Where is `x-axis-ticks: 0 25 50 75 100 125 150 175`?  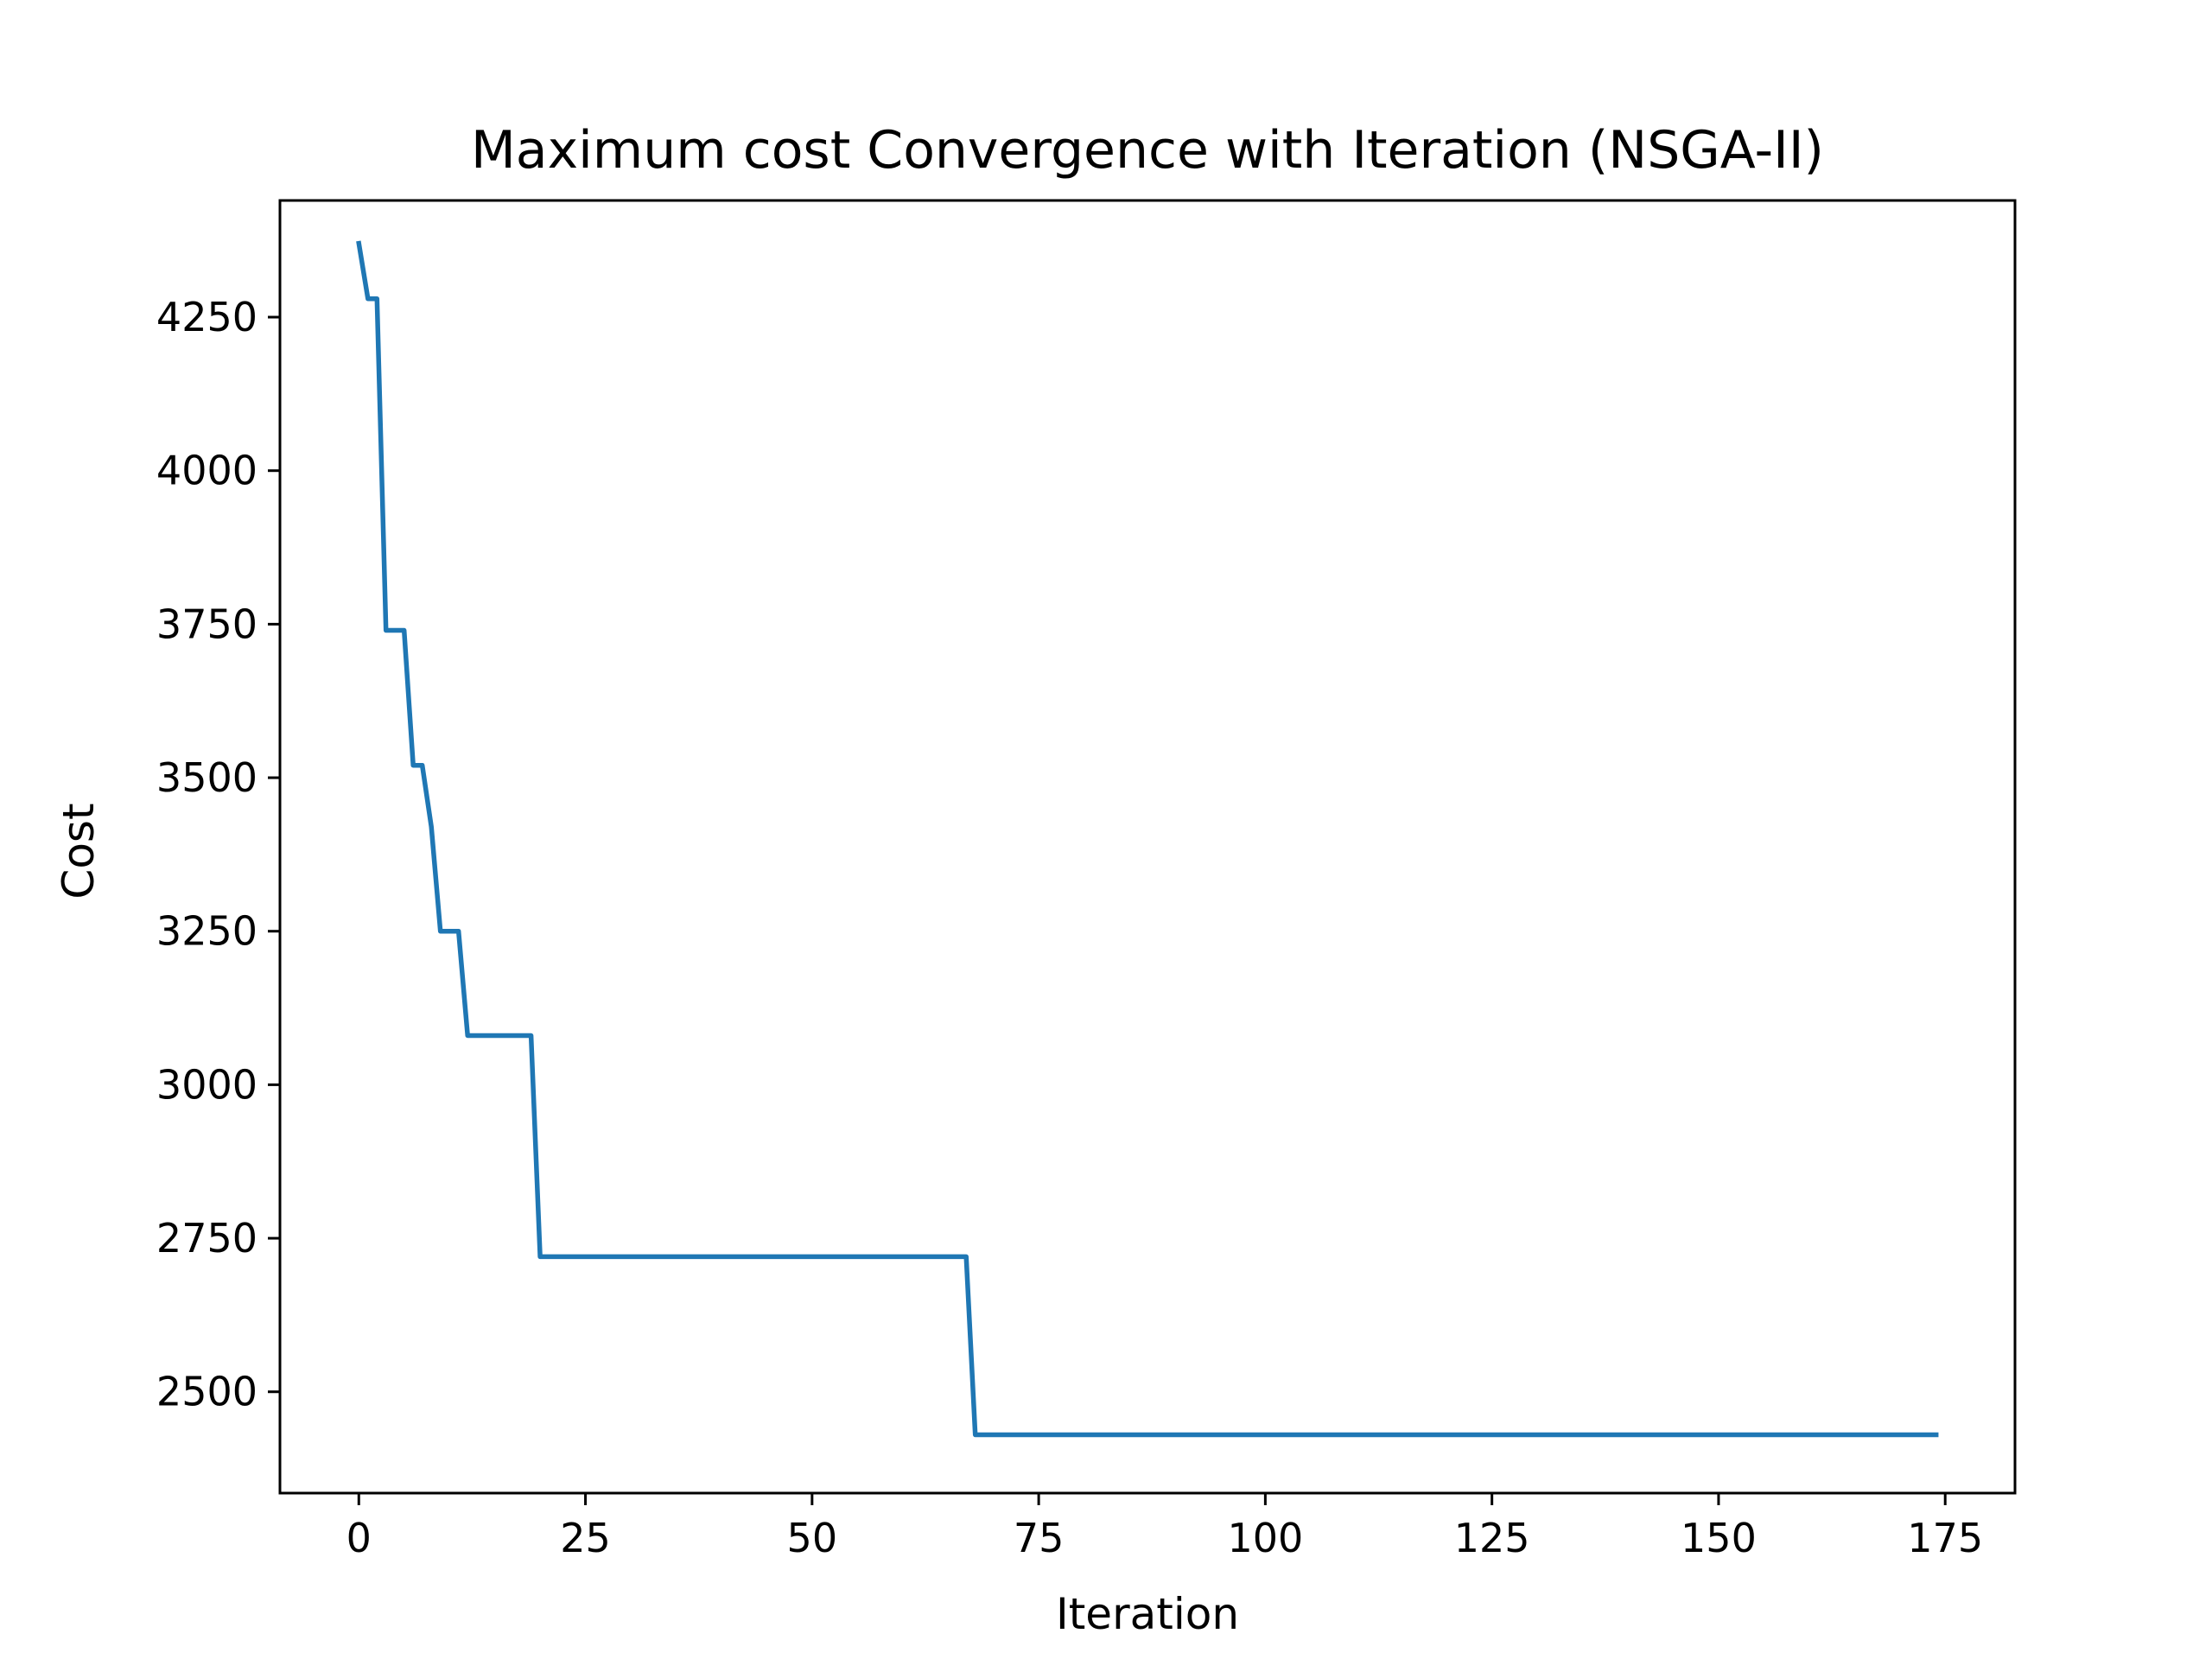
x-axis-ticks: 0 25 50 75 100 125 150 175 is located at coordinates (1164, 1527).